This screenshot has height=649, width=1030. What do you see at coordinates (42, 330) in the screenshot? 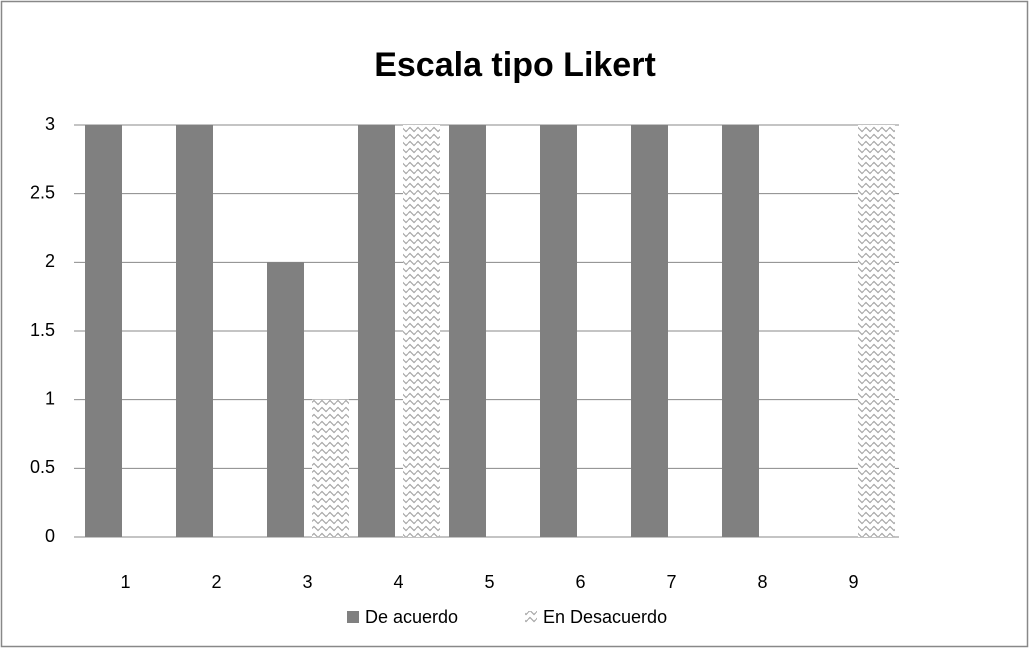
I see `y-tick-label: 1.5` at bounding box center [42, 330].